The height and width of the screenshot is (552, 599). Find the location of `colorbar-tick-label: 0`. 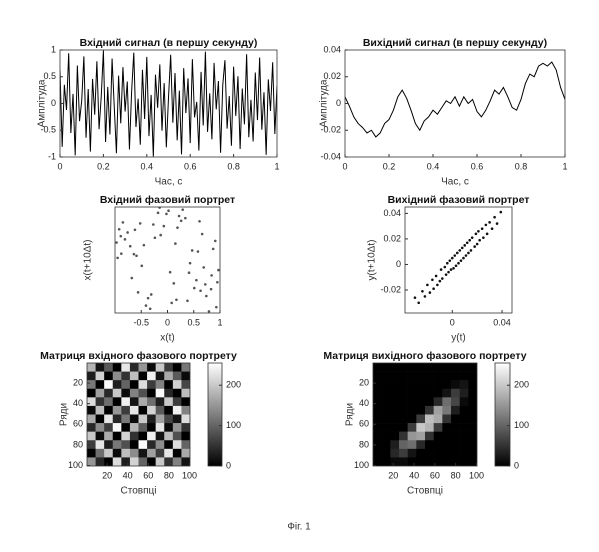

colorbar-tick-label: 0 is located at coordinates (228, 465).